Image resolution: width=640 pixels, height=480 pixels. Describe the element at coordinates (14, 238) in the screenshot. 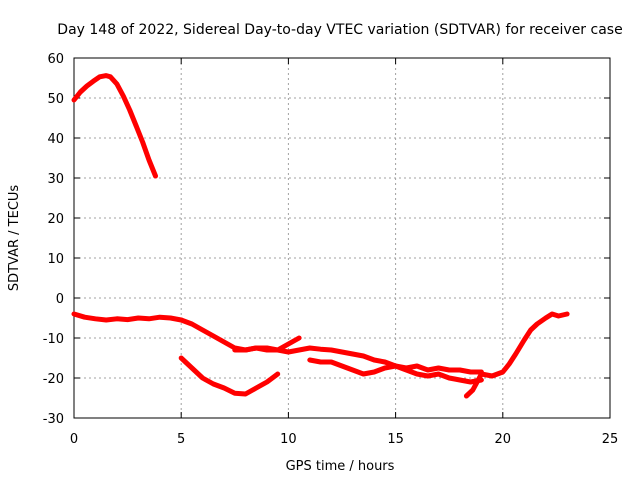

I see `y-axis-label: SDTVAR / TECUs` at that location.